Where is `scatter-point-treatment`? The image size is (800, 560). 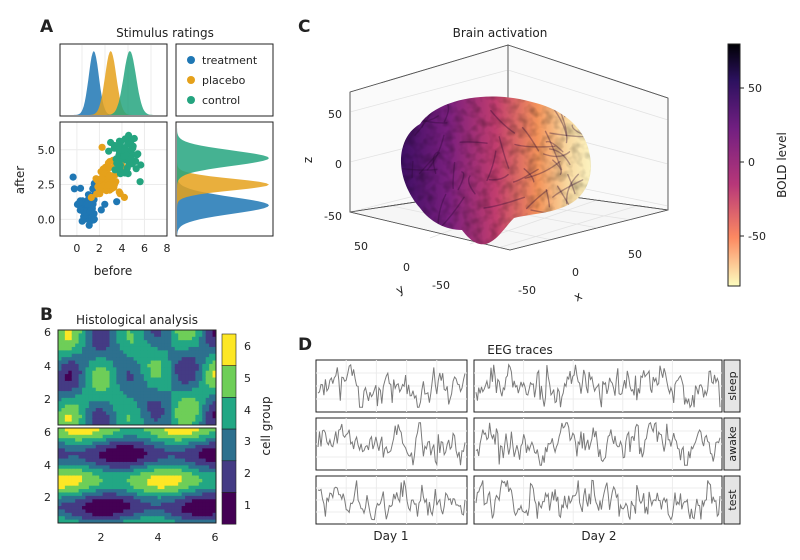 scatter-point-treatment is located at coordinates (105, 204).